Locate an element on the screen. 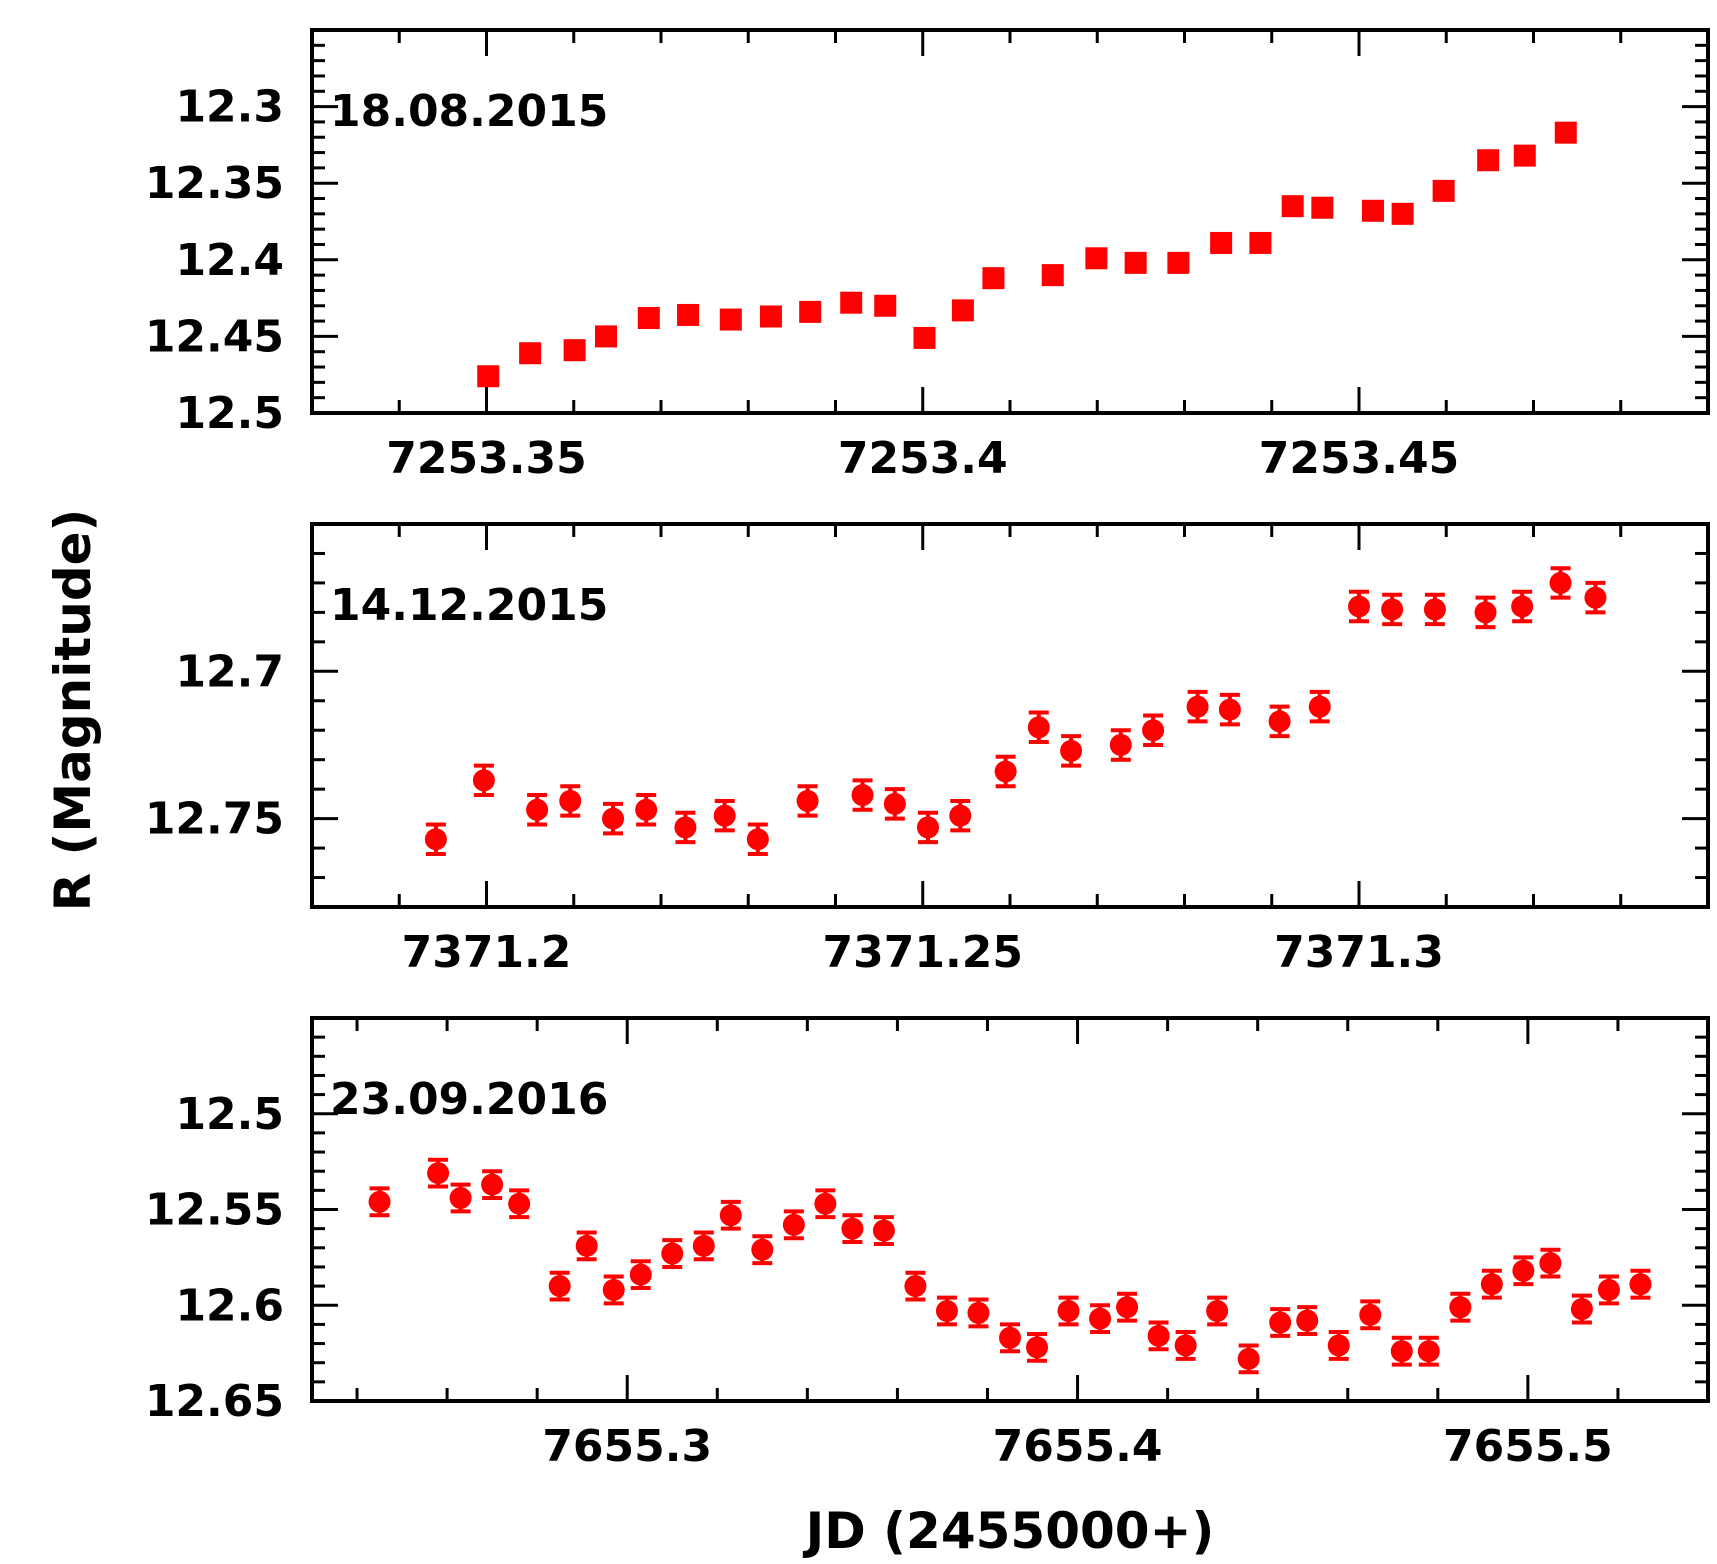  x-tick-label: 7655.3 is located at coordinates (627, 1446).